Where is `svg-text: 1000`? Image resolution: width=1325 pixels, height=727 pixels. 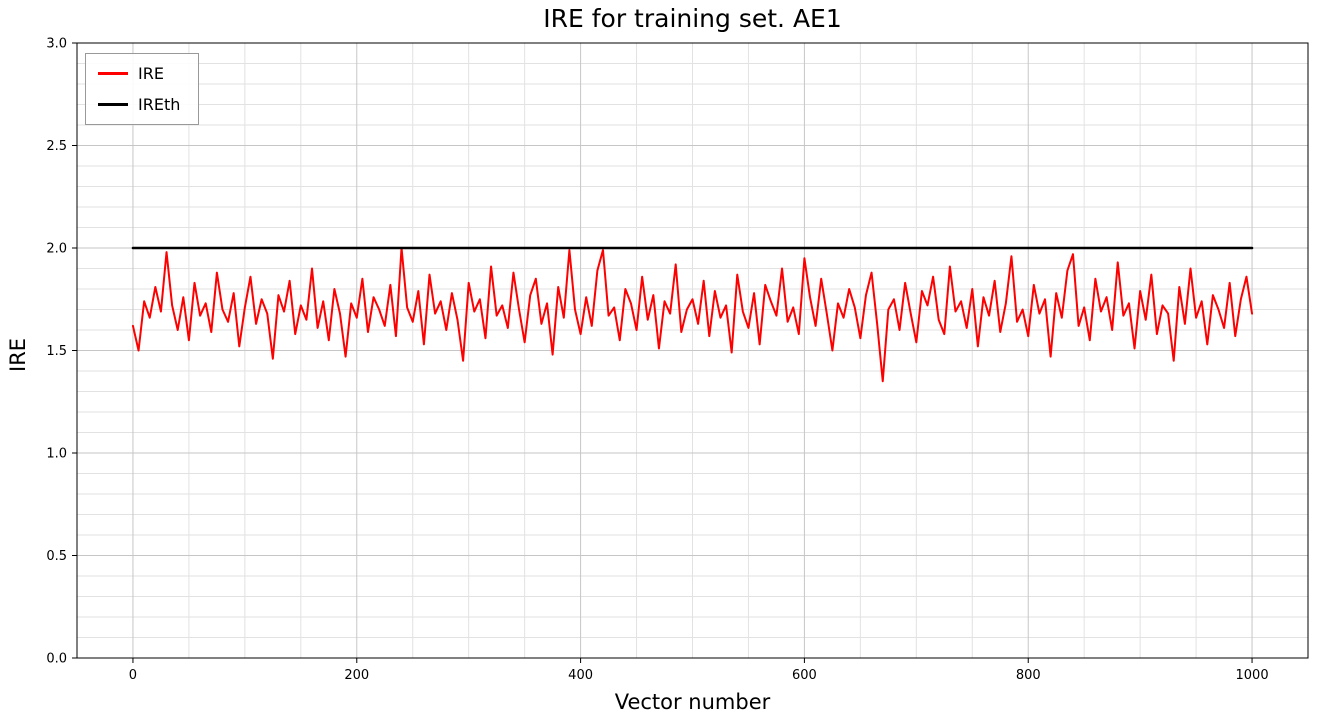
svg-text: 1000 is located at coordinates (1252, 675).